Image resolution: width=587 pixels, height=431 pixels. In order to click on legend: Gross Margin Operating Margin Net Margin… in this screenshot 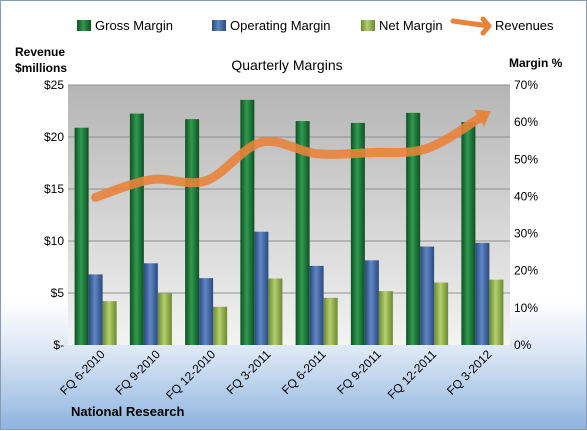, I will do `click(315, 25)`.